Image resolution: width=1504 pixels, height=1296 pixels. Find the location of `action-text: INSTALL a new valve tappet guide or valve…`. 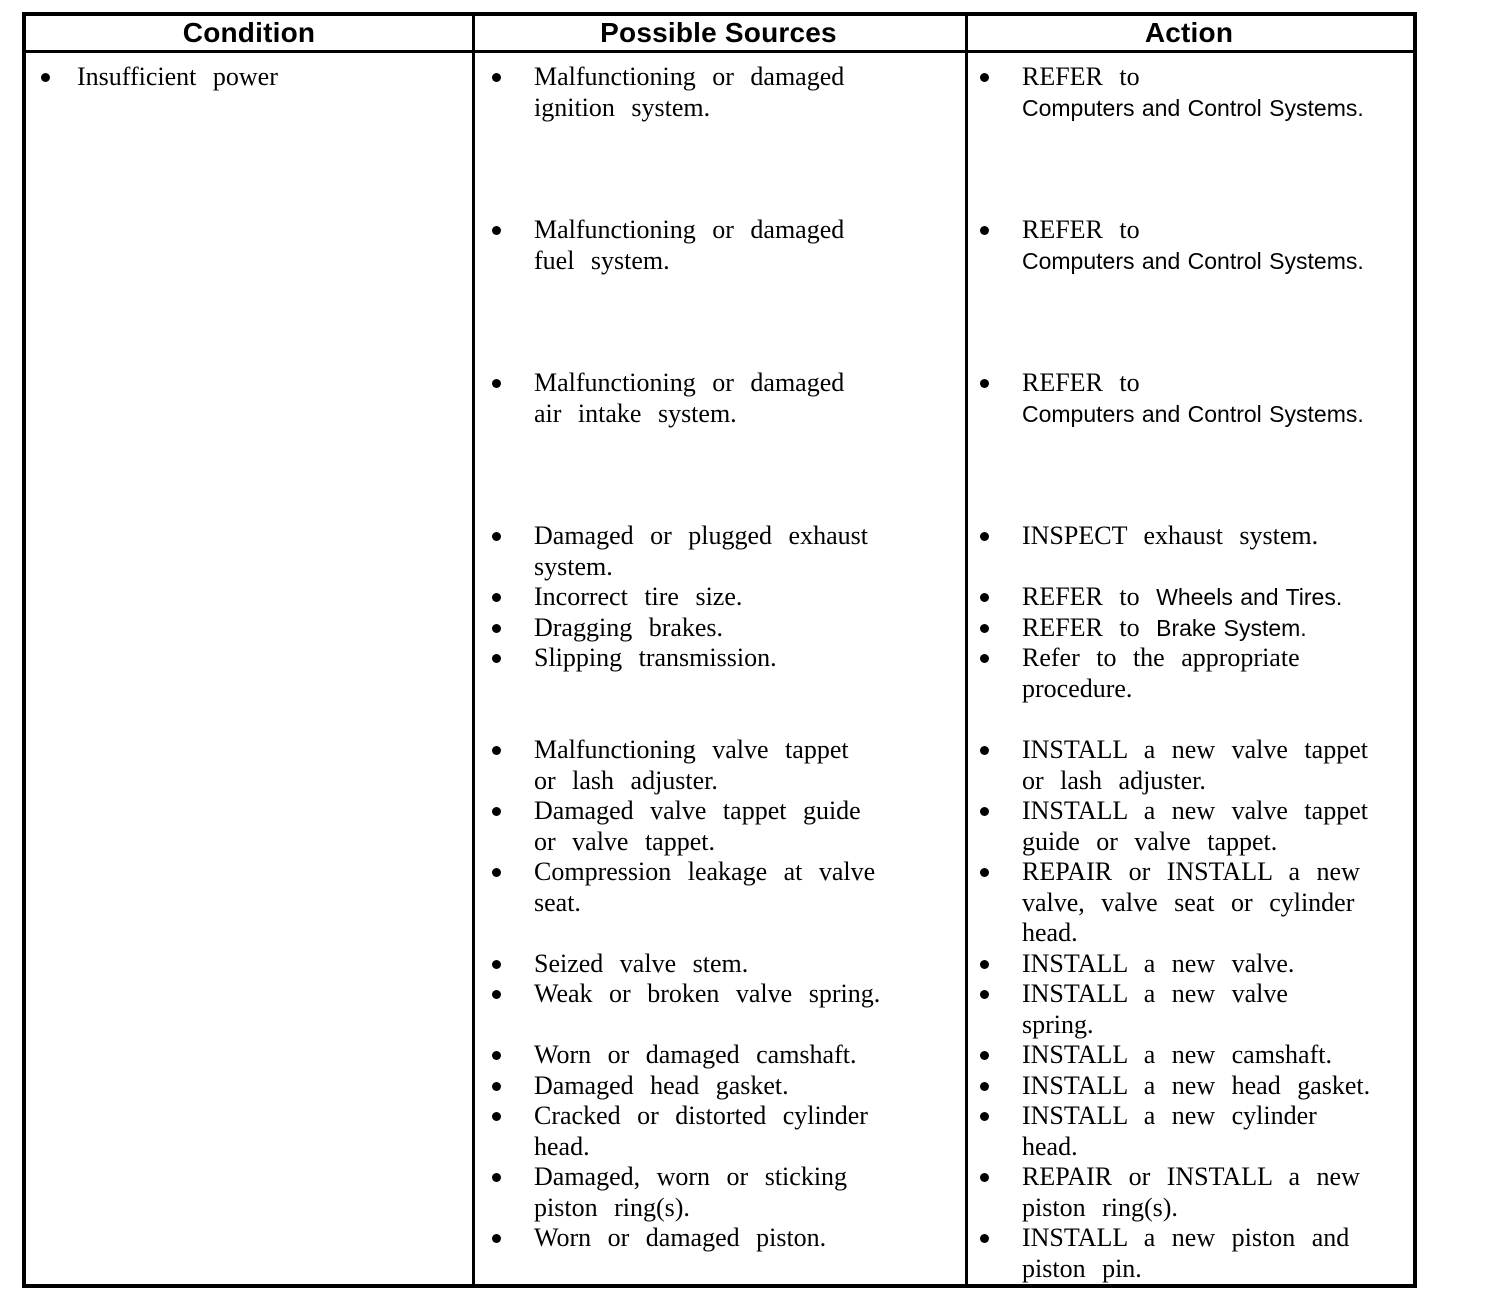

action-text: INSTALL a new valve tappet guide or valve… is located at coordinates (1195, 826).